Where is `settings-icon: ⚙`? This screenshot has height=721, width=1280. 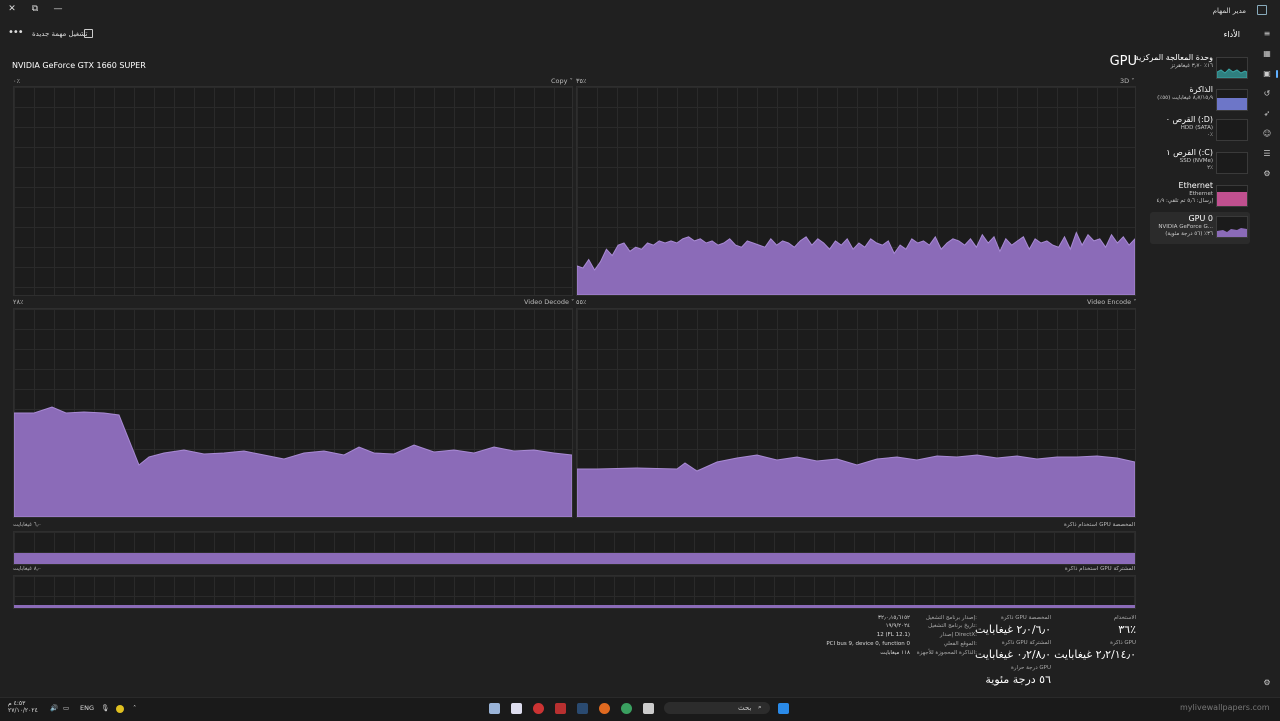
settings-icon: ⚙ is located at coordinates (1267, 682).